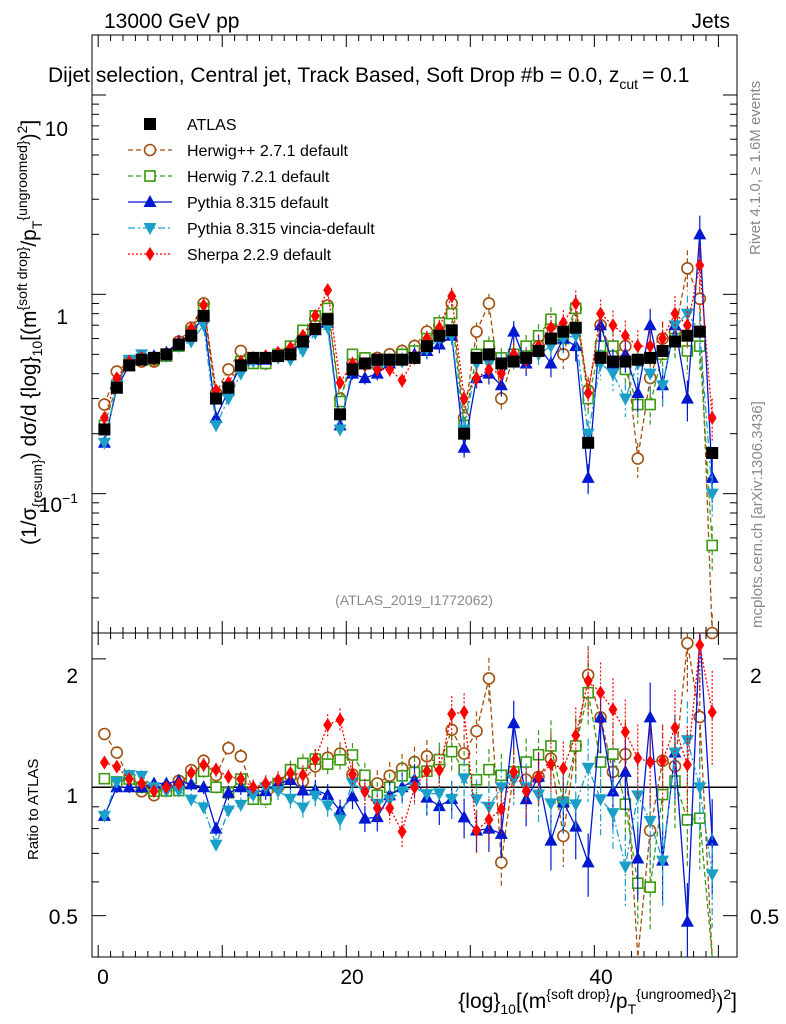 The width and height of the screenshot is (786, 1024). I want to click on y-tick-10: 10, so click(56, 129).